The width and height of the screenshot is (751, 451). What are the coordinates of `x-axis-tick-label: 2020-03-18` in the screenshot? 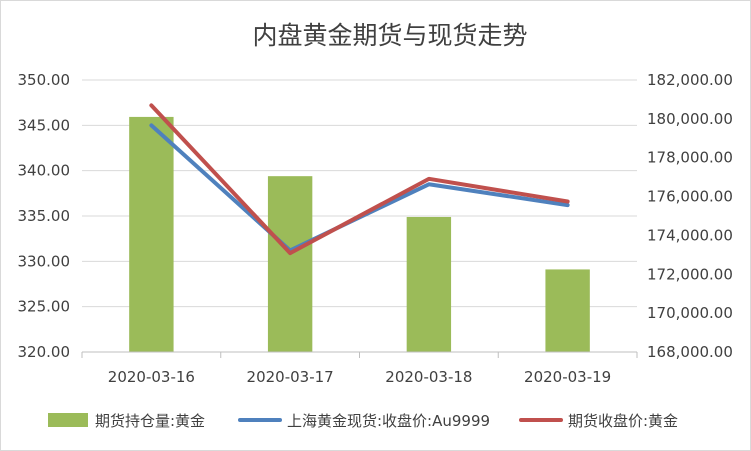 It's located at (428, 377).